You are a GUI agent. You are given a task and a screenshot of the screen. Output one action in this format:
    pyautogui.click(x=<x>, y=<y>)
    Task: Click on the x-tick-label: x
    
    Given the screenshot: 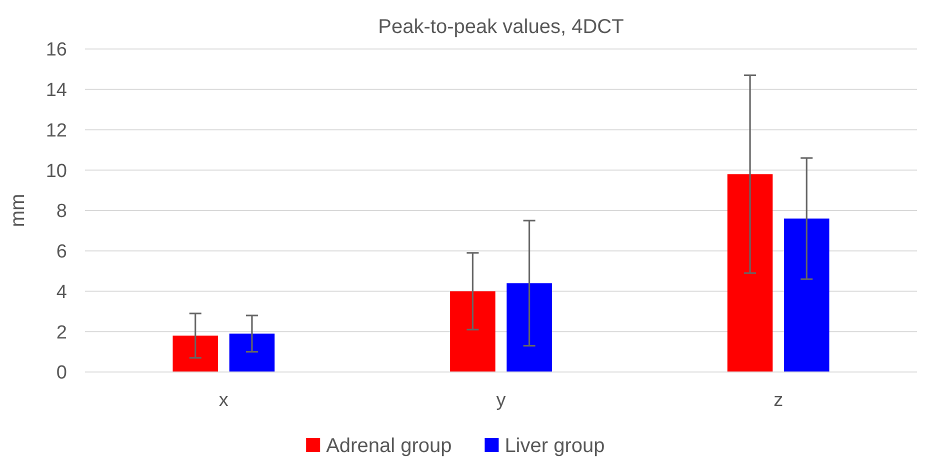 What is the action you would take?
    pyautogui.click(x=223, y=400)
    